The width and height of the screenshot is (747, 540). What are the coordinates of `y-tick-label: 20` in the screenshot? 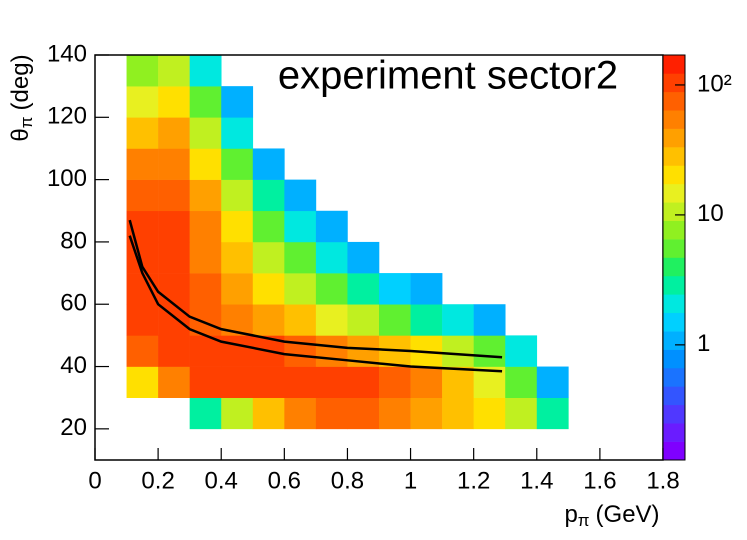 It's located at (73, 427).